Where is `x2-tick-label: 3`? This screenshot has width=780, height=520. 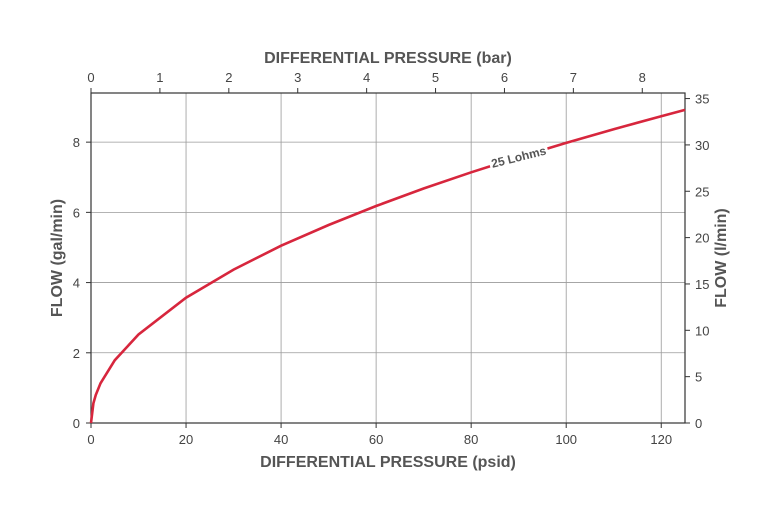 x2-tick-label: 3 is located at coordinates (297, 77).